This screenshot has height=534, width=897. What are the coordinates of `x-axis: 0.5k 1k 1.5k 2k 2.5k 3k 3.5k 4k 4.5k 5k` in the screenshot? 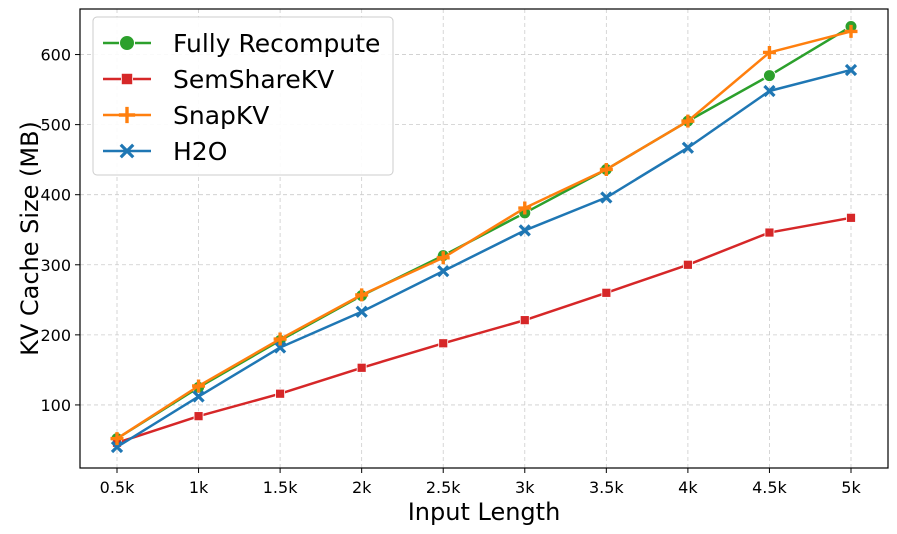 It's located at (480, 482).